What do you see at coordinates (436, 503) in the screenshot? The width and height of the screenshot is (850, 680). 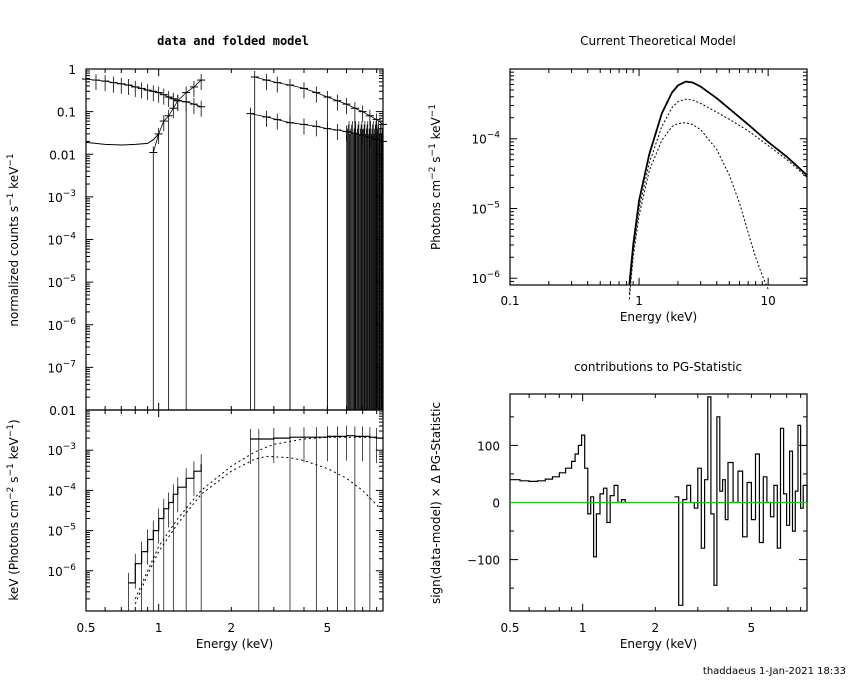 I see `y-axis-label: sign(data-model) × Δ PG-Statistic` at bounding box center [436, 503].